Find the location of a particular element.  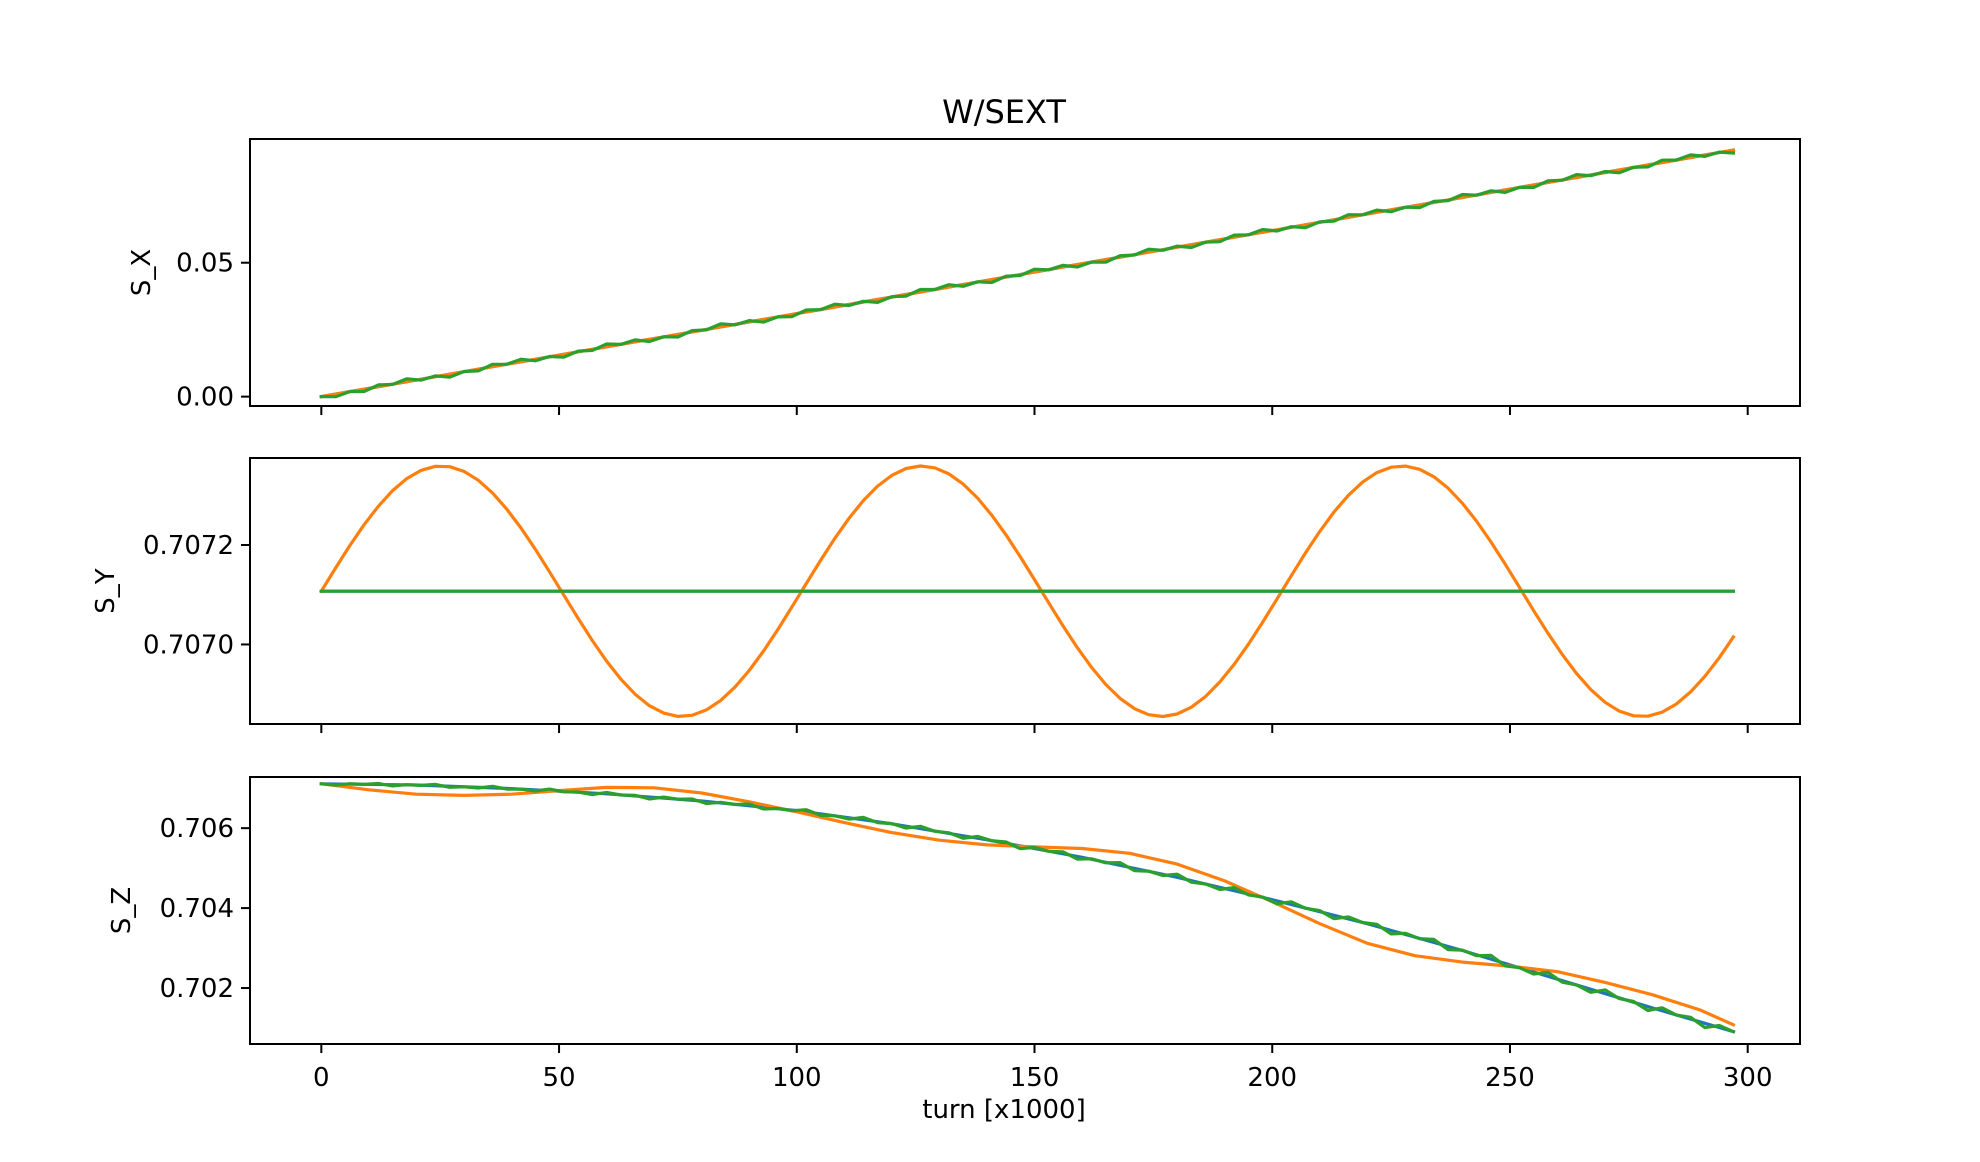

x-tick-label: 200 is located at coordinates (1272, 1078).